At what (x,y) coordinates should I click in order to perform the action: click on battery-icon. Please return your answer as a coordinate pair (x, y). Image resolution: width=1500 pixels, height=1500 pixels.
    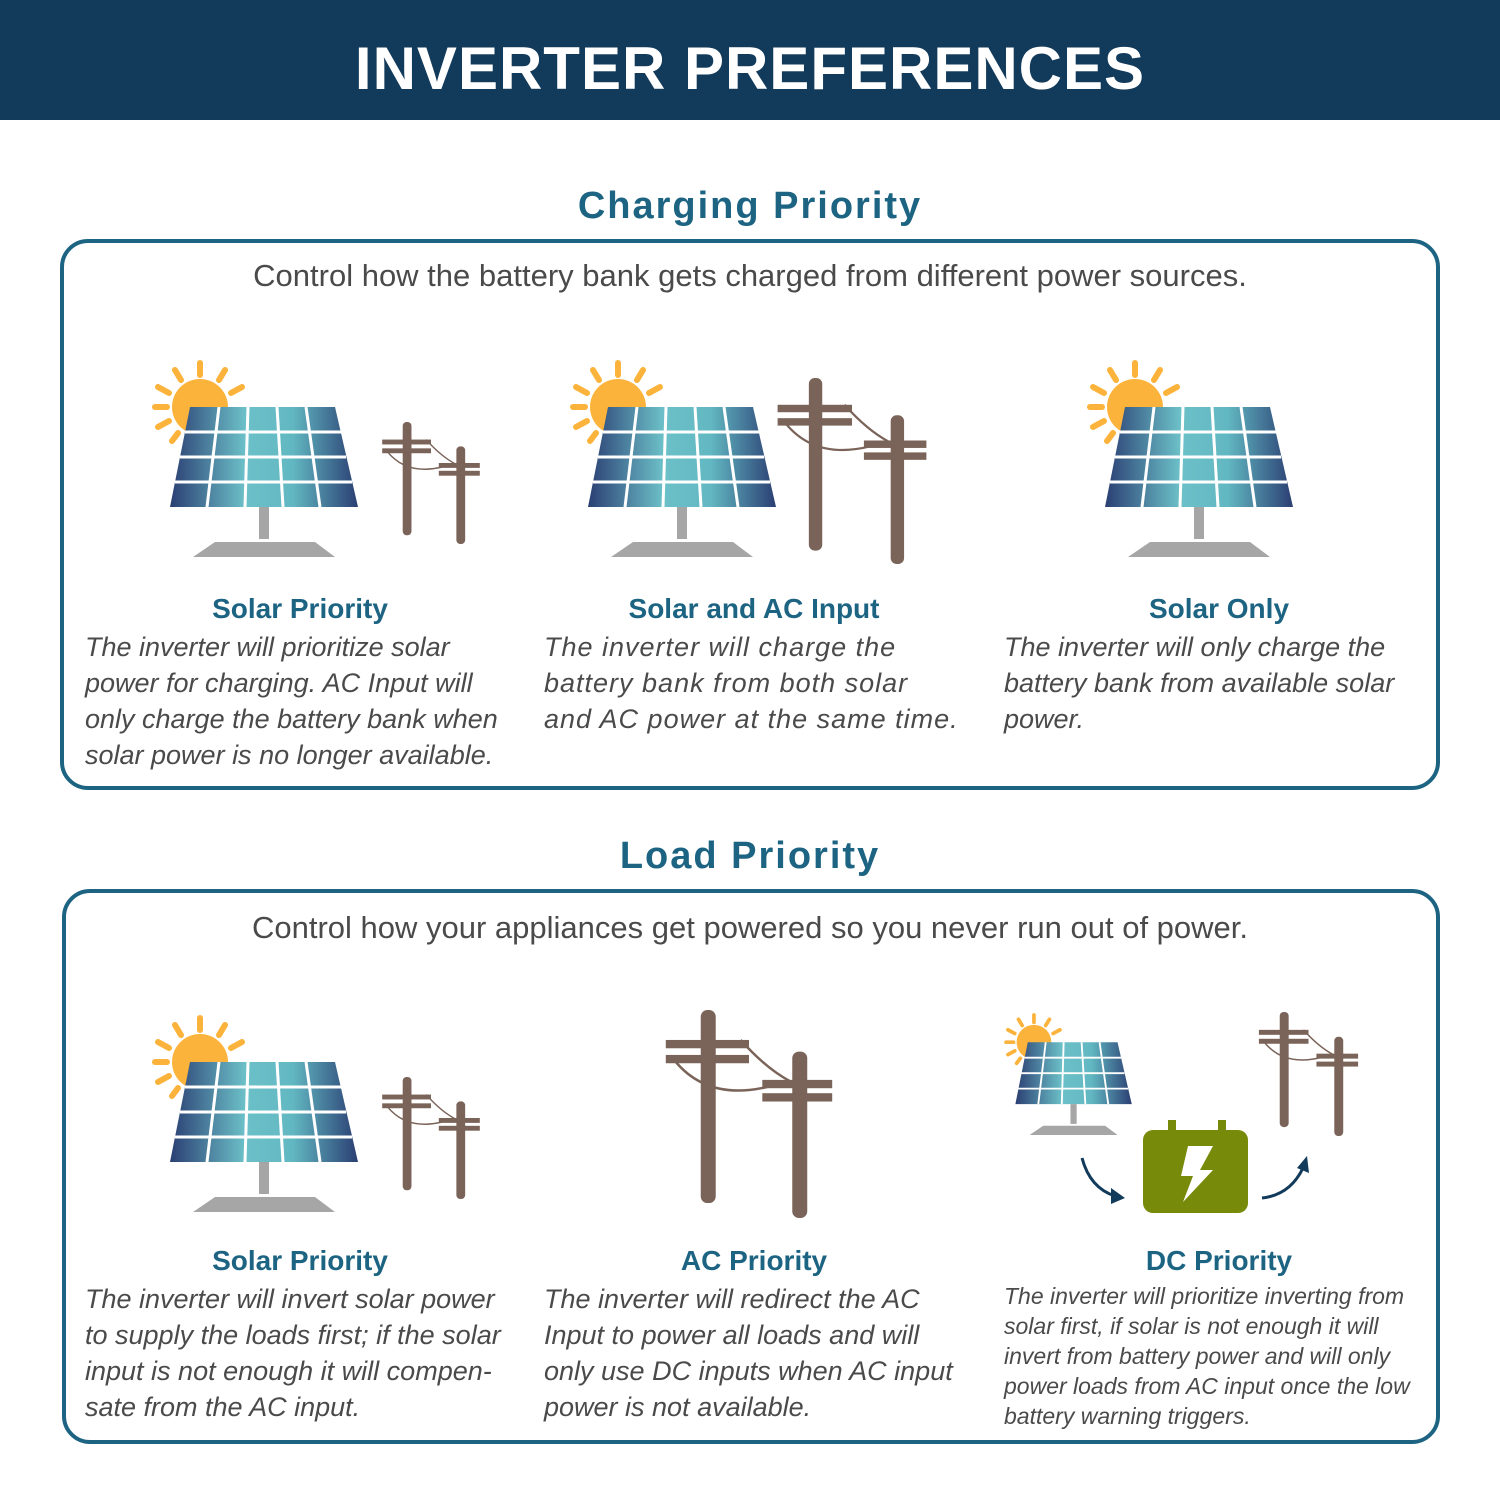
    Looking at the image, I should click on (1195, 1166).